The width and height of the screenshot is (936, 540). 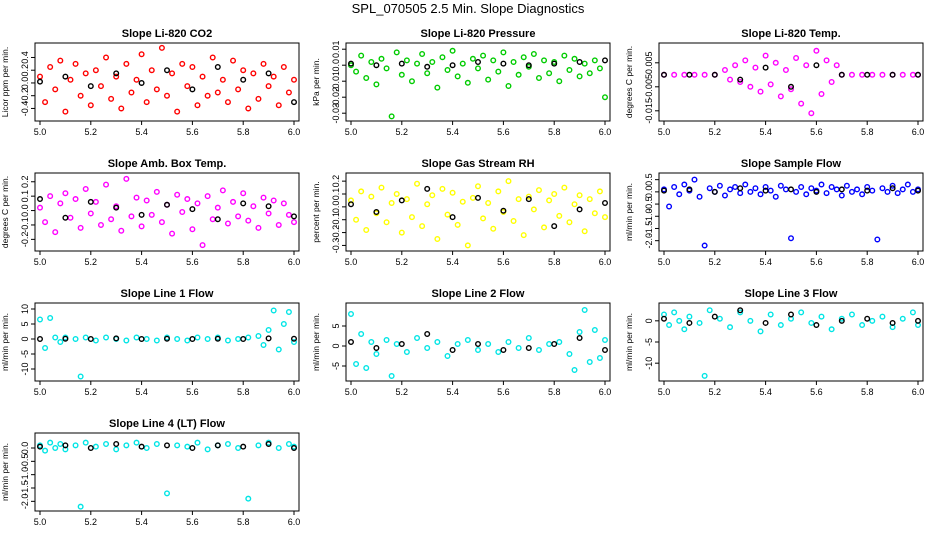 I want to click on y-tick-label: 0, so click(x=336, y=345).